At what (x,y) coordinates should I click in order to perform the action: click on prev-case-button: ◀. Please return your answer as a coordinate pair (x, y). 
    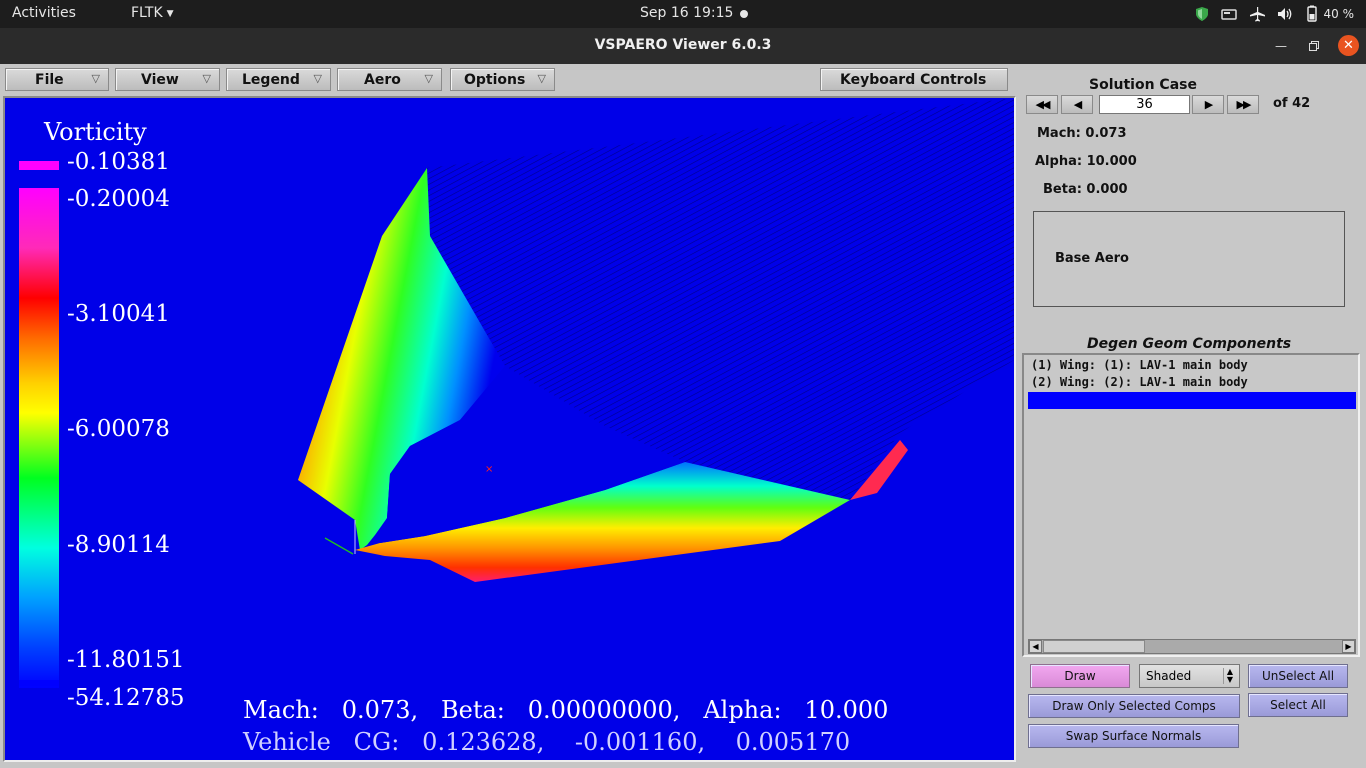
    Looking at the image, I should click on (1077, 104).